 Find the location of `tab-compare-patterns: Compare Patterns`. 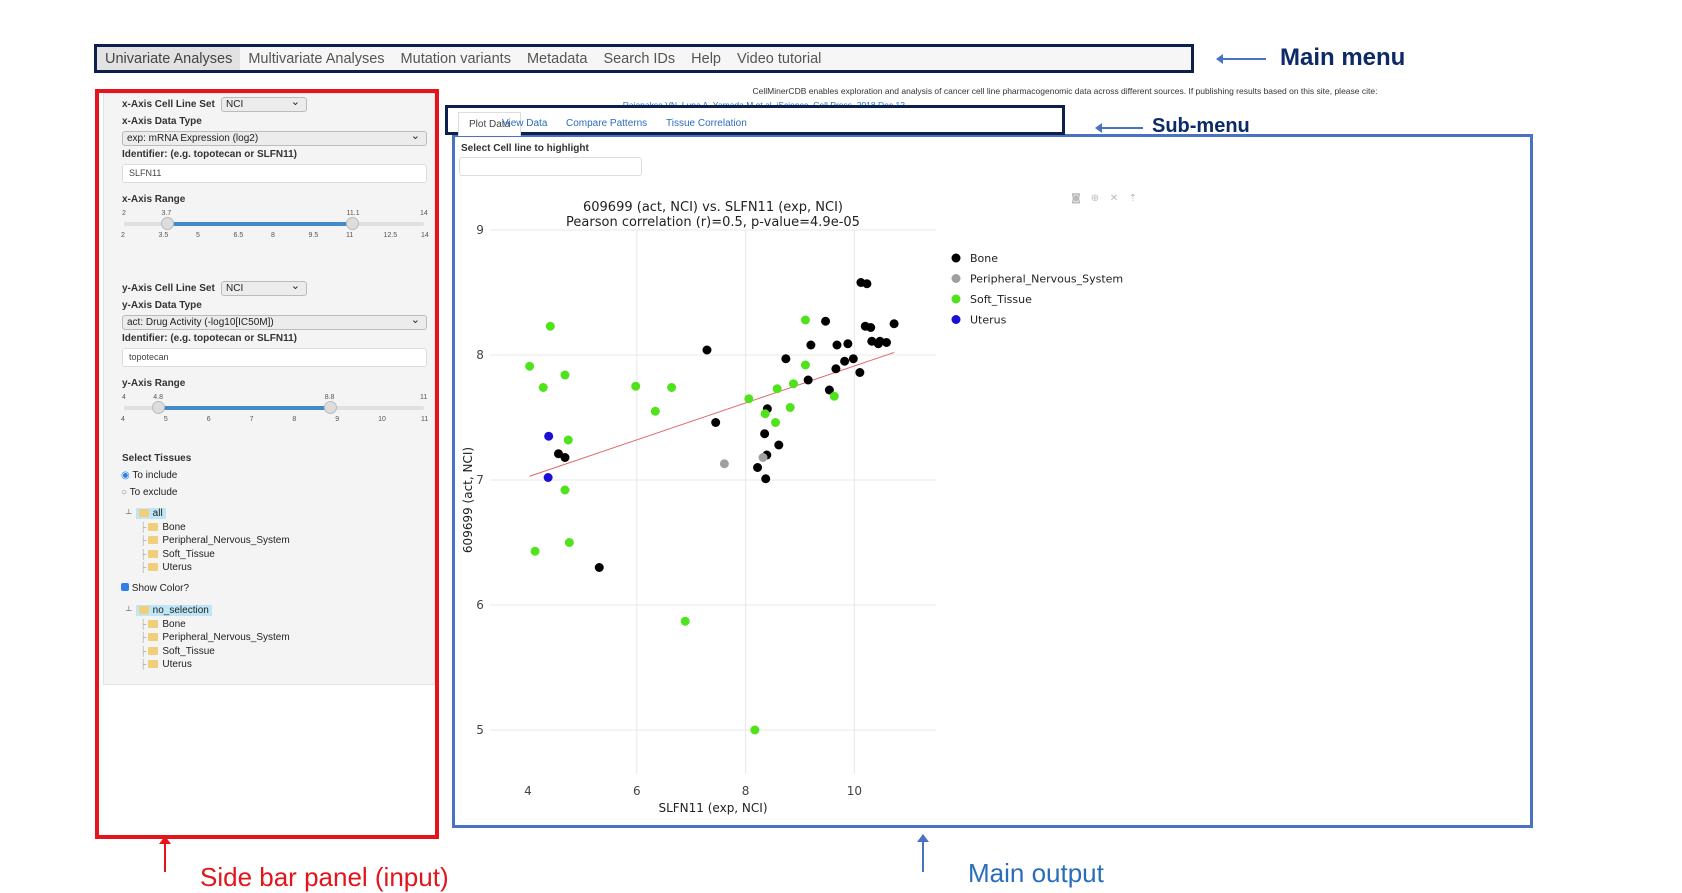

tab-compare-patterns: Compare Patterns is located at coordinates (607, 123).